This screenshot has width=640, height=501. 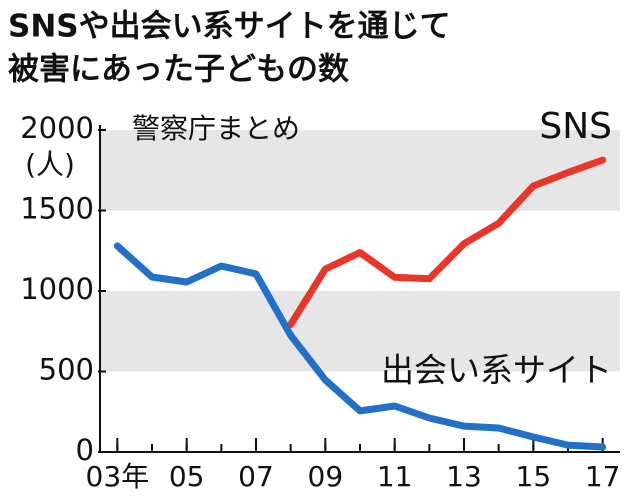 What do you see at coordinates (118, 476) in the screenshot?
I see `x-tick-label: 03年` at bounding box center [118, 476].